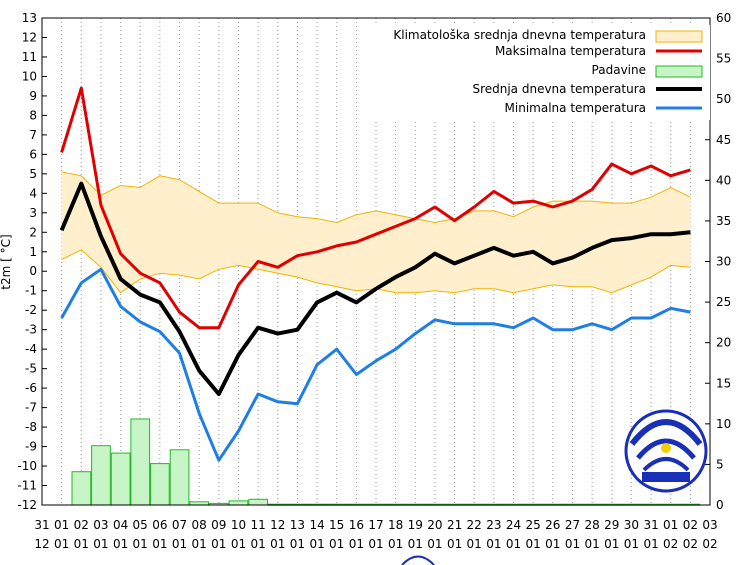 The height and width of the screenshot is (565, 742). Describe the element at coordinates (493, 525) in the screenshot. I see `x-tick-day: 23` at that location.